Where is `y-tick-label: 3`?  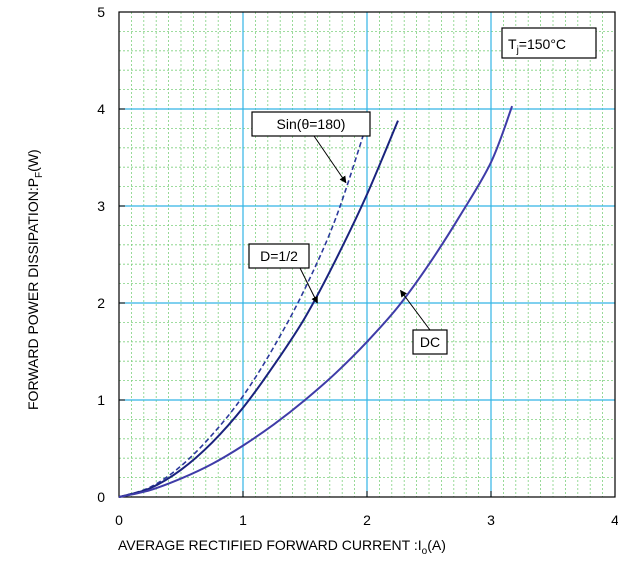 y-tick-label: 3 is located at coordinates (101, 206).